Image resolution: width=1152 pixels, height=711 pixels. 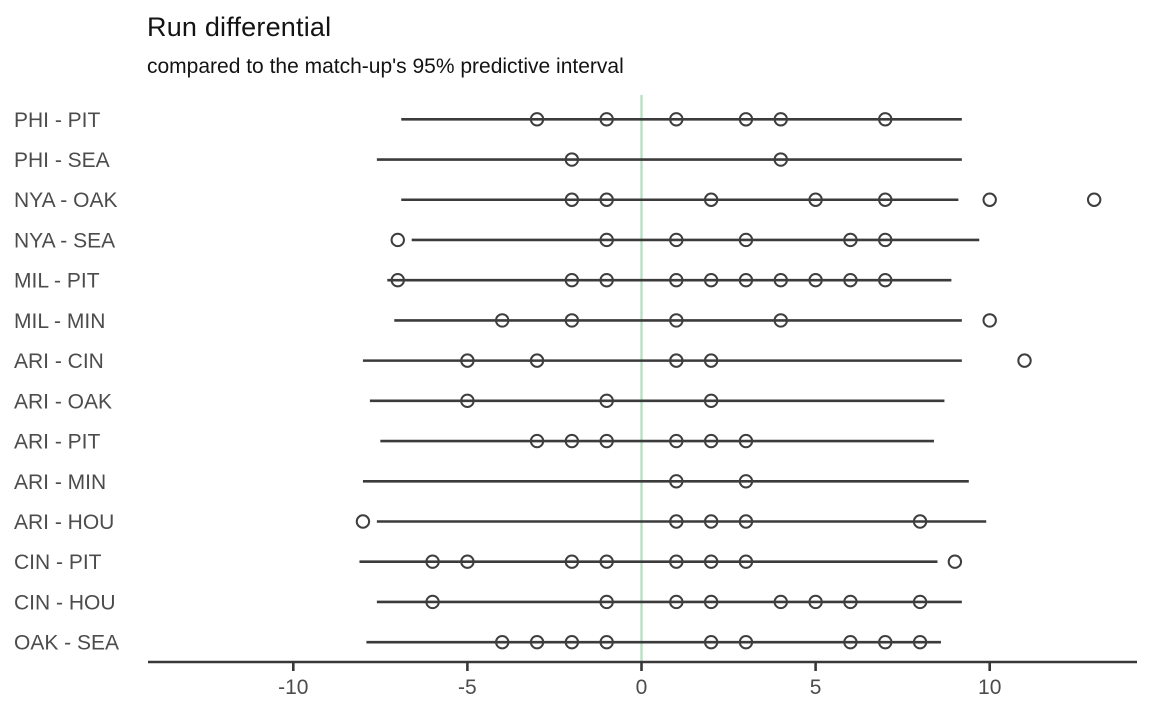 I want to click on x-axis-tick-label: 0, so click(x=642, y=687).